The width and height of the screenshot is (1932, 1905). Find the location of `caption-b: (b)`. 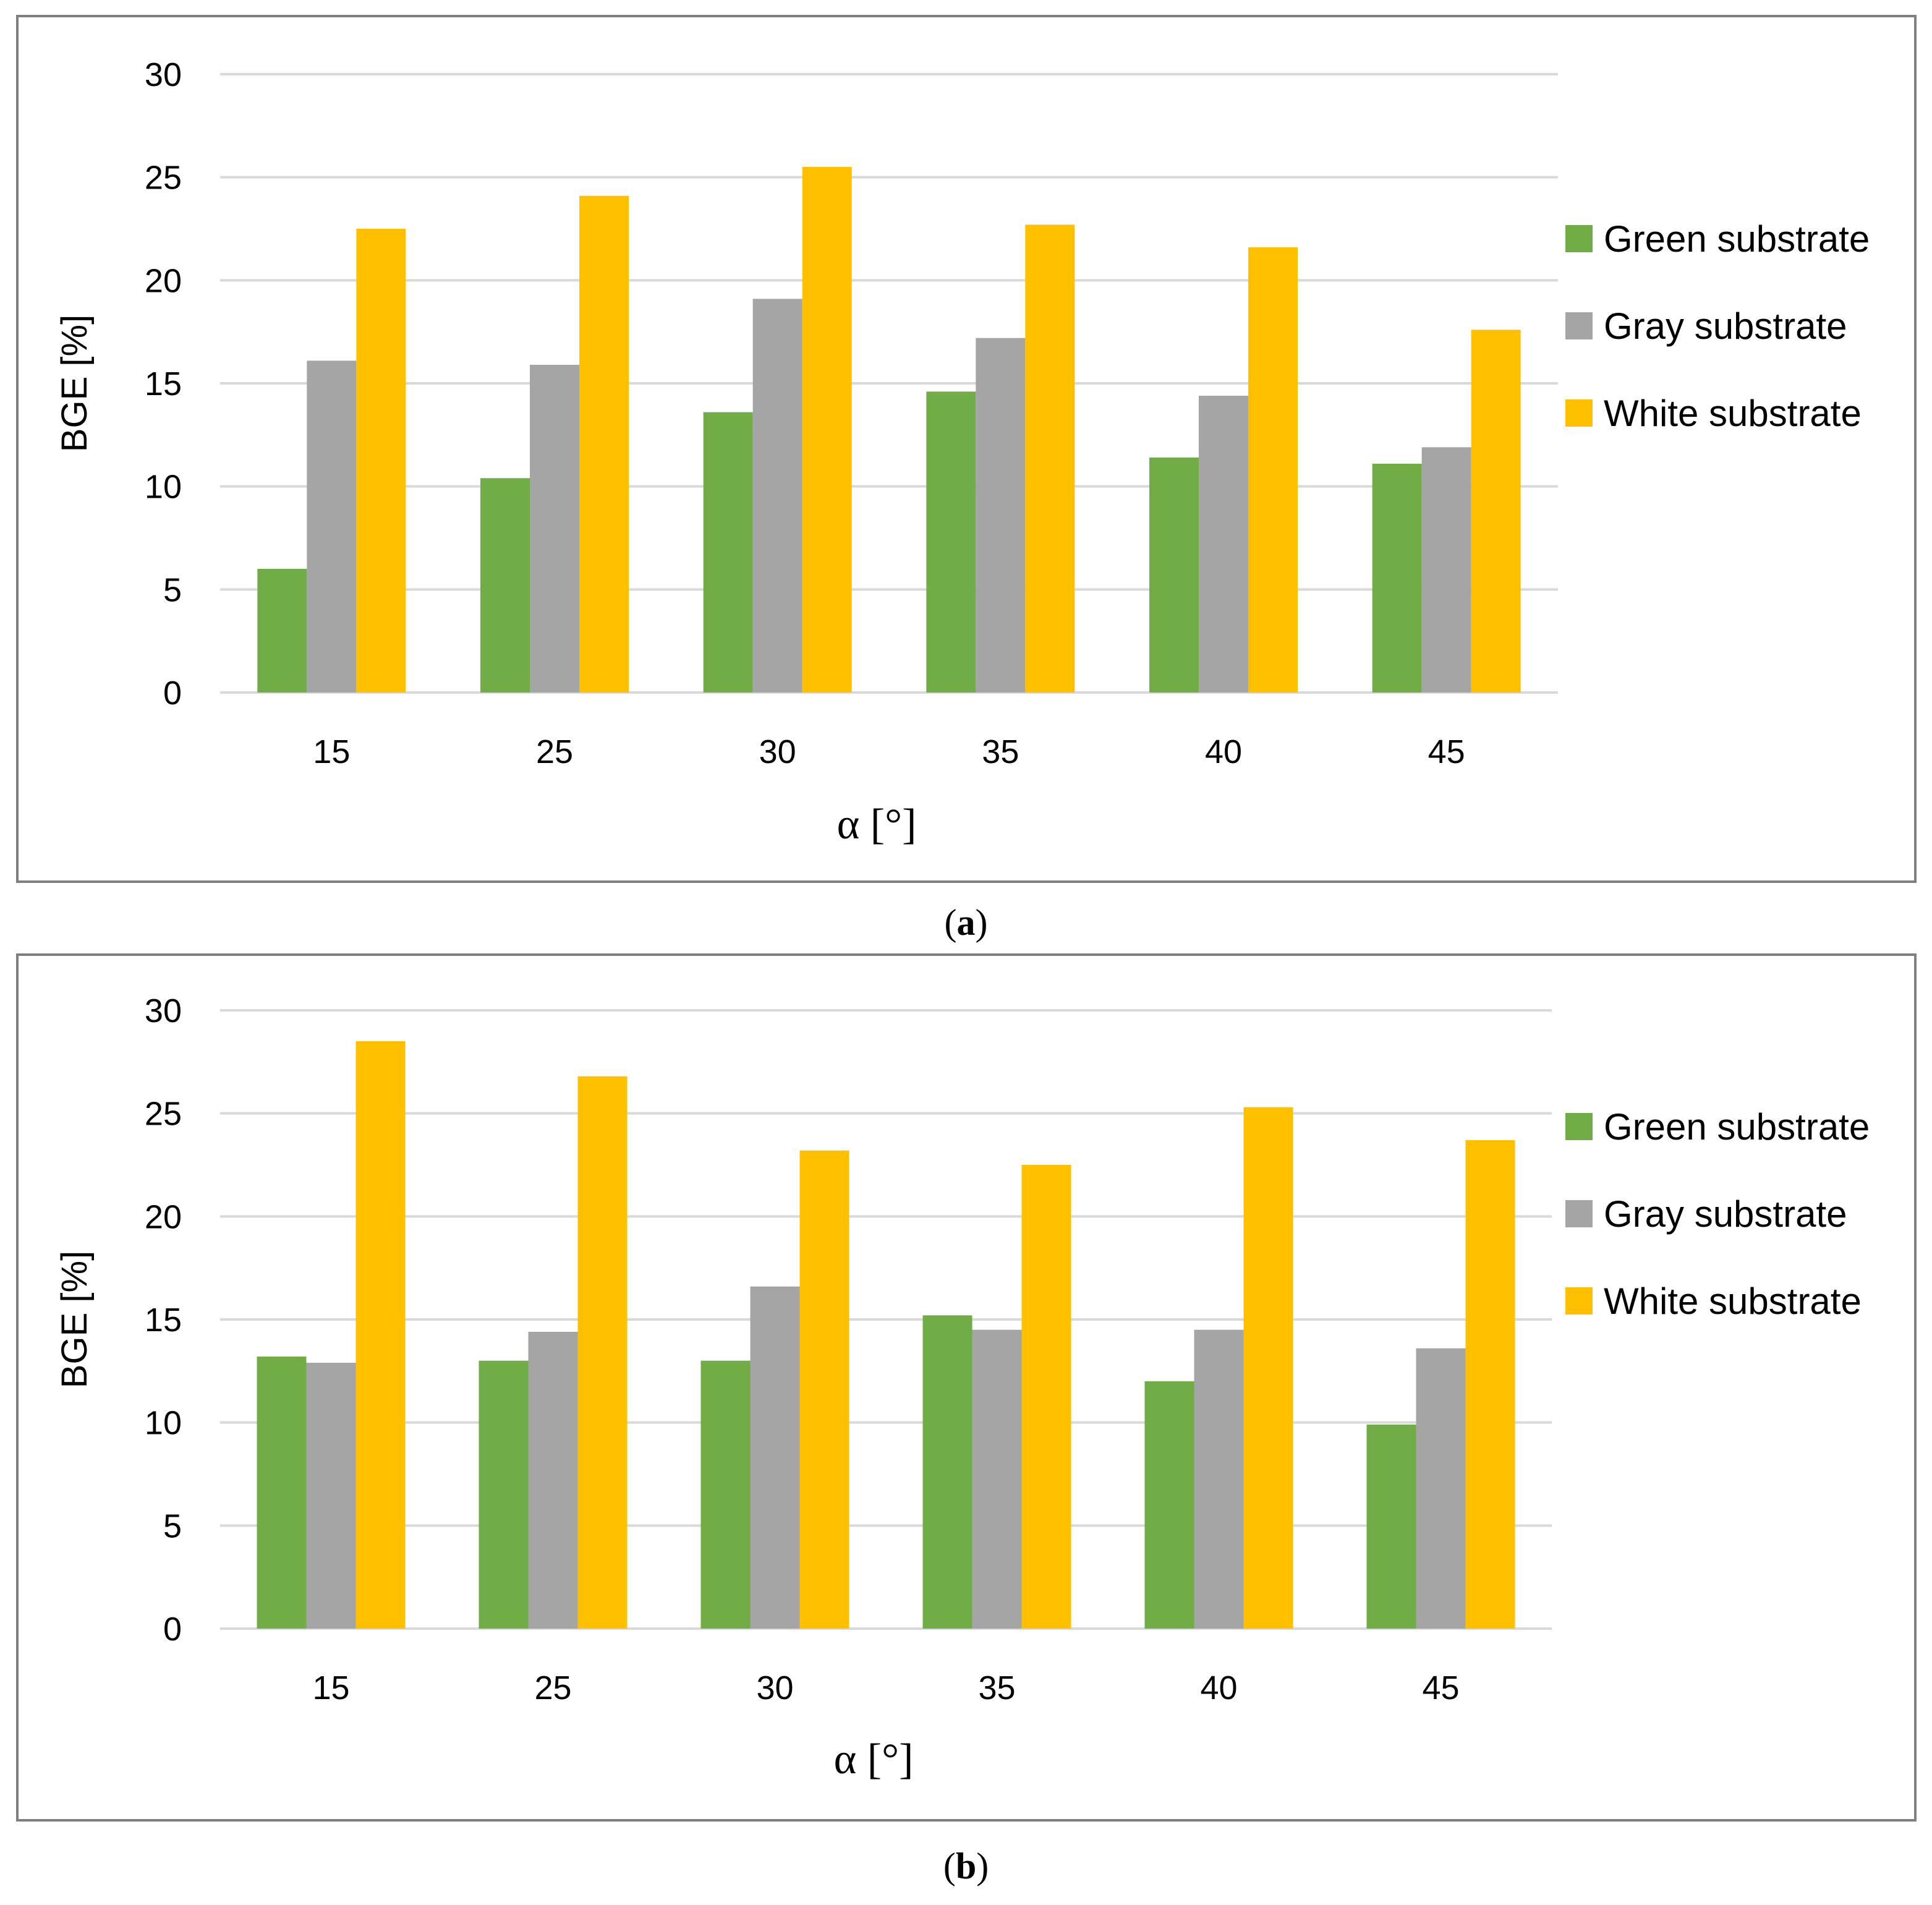

caption-b: (b) is located at coordinates (966, 1866).